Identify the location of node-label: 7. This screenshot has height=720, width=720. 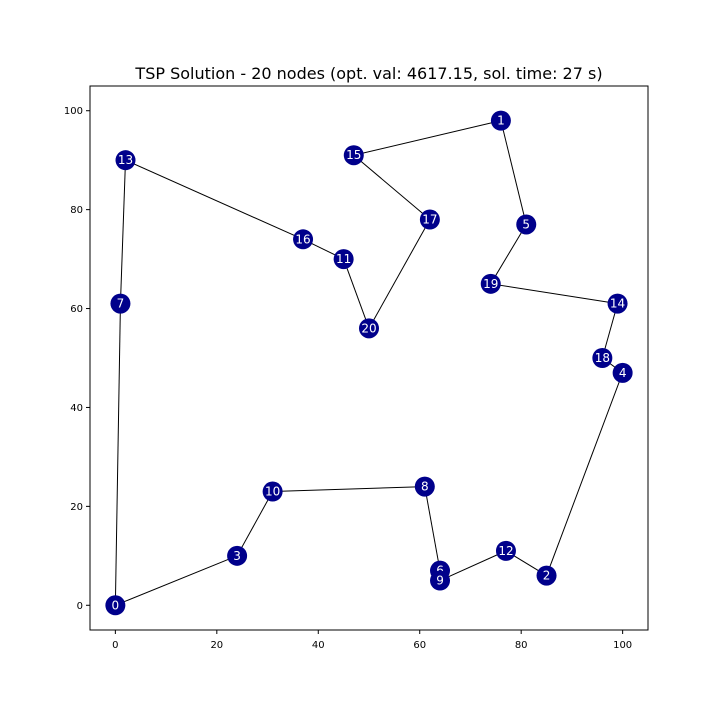
(121, 304).